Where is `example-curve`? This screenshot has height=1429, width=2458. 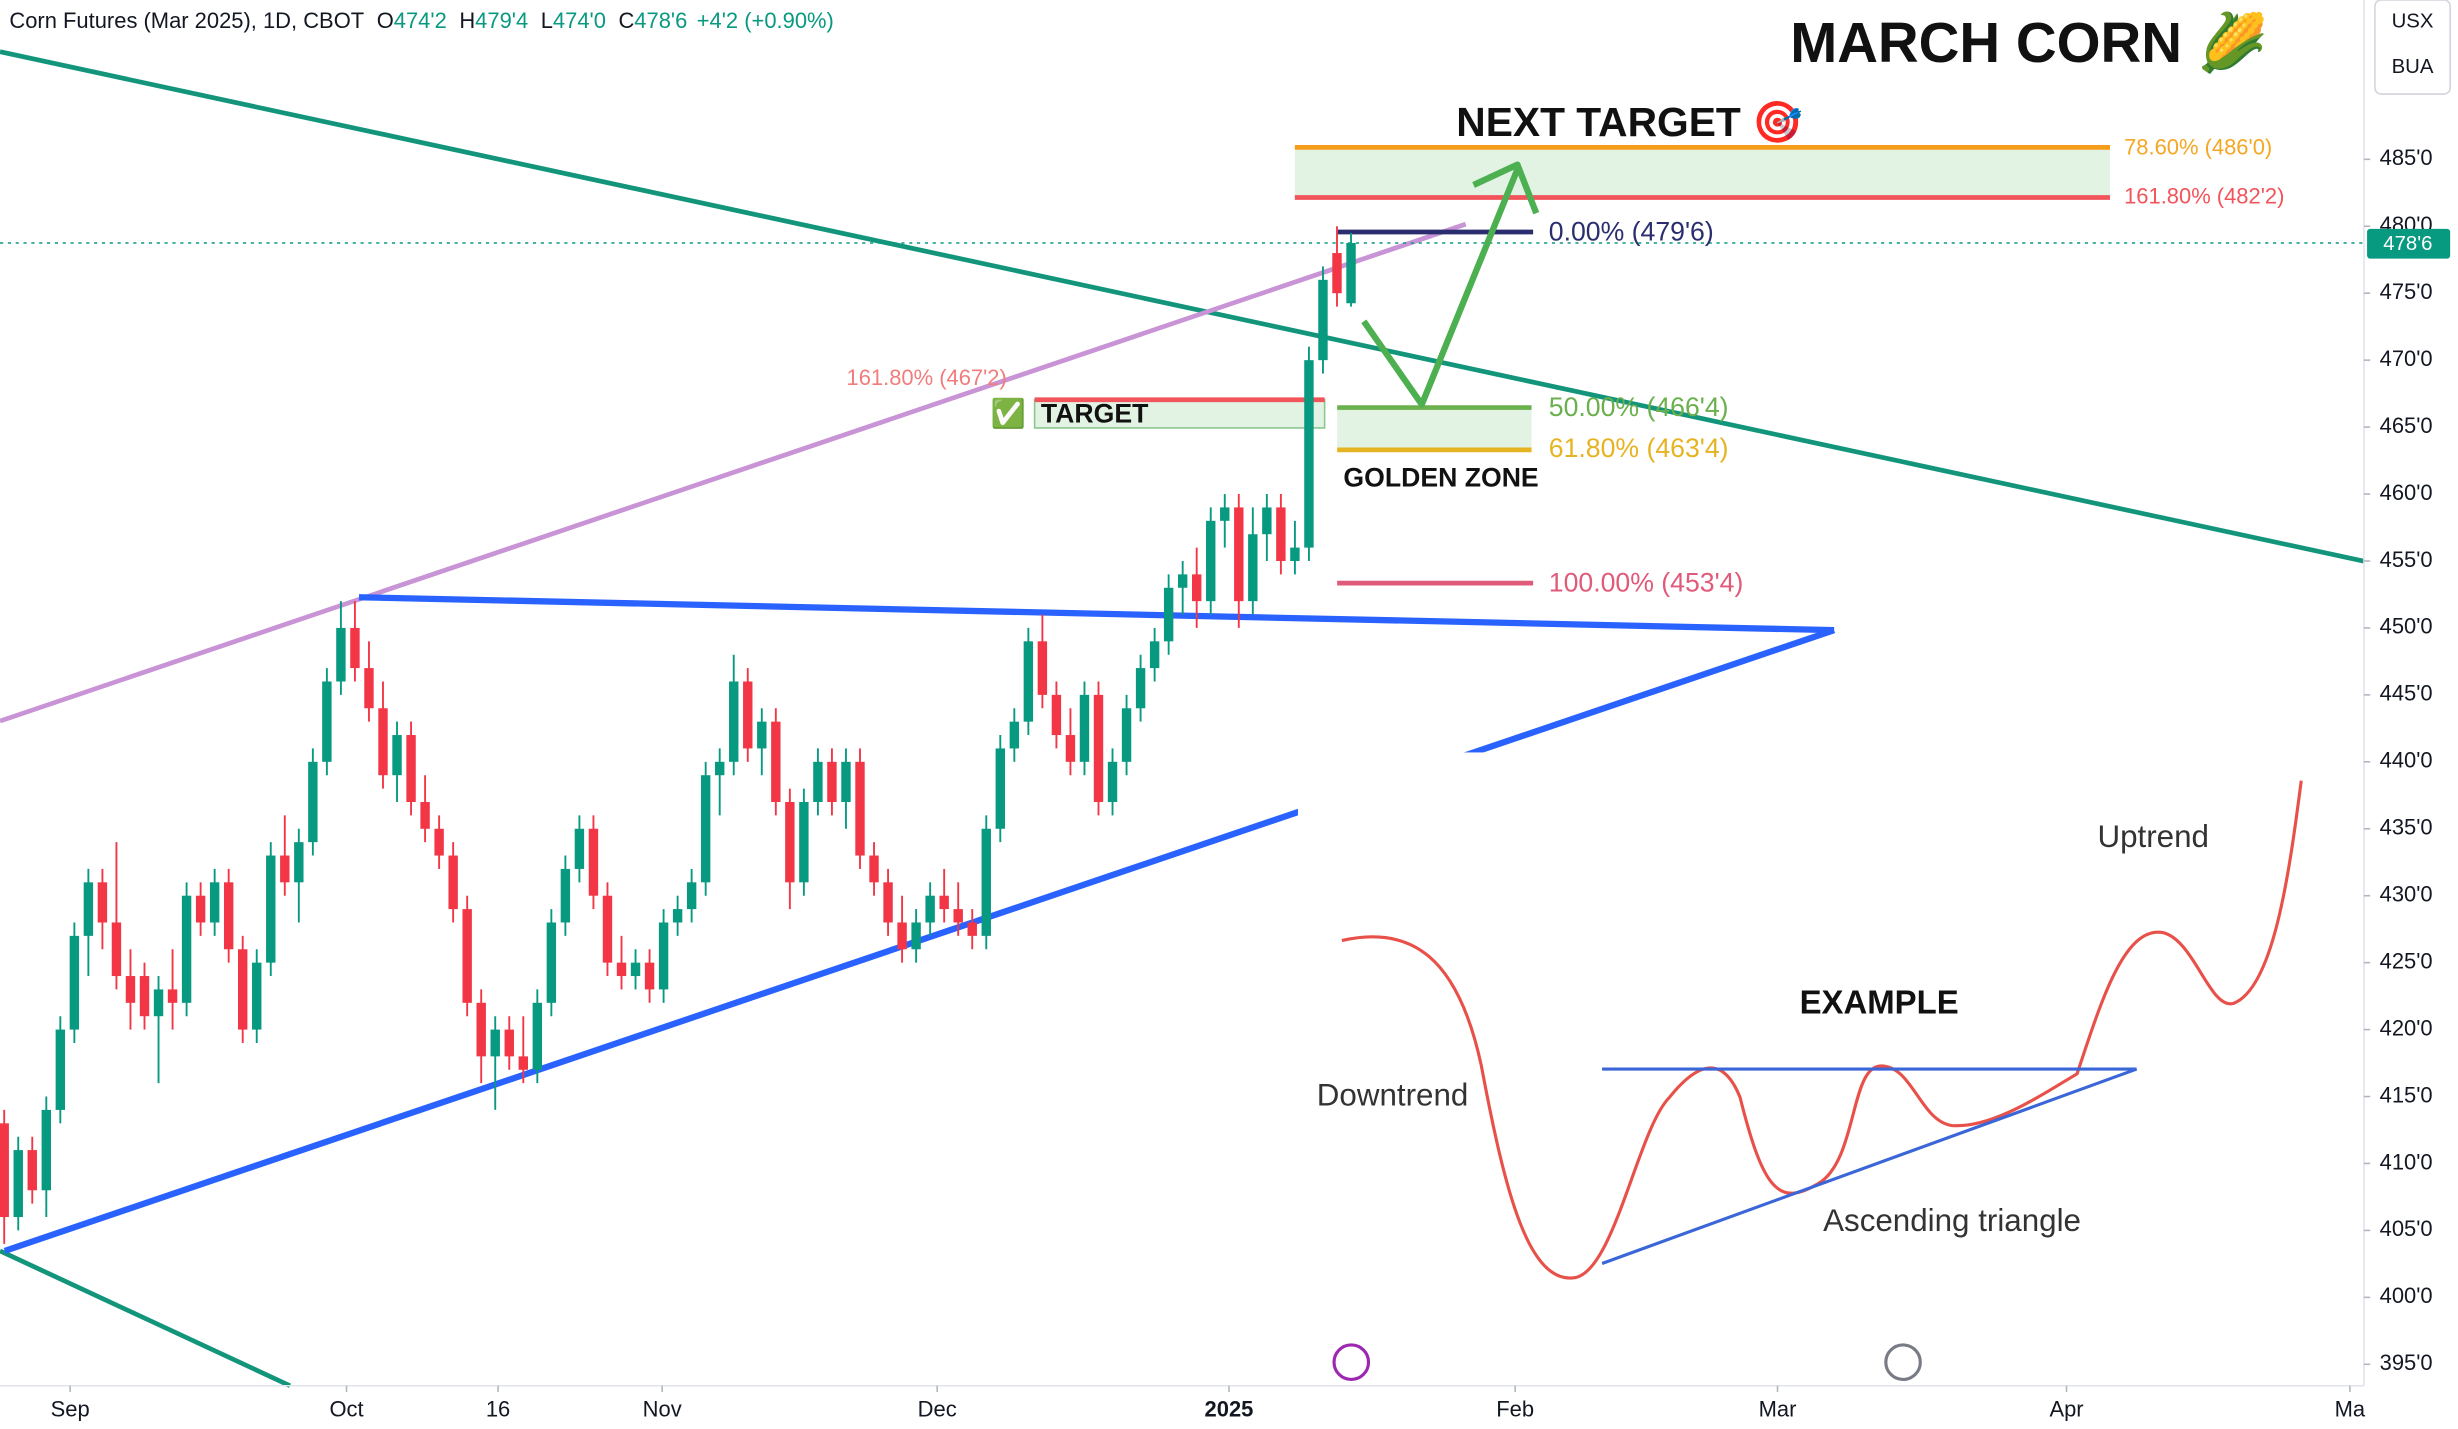
example-curve is located at coordinates (1822, 1030).